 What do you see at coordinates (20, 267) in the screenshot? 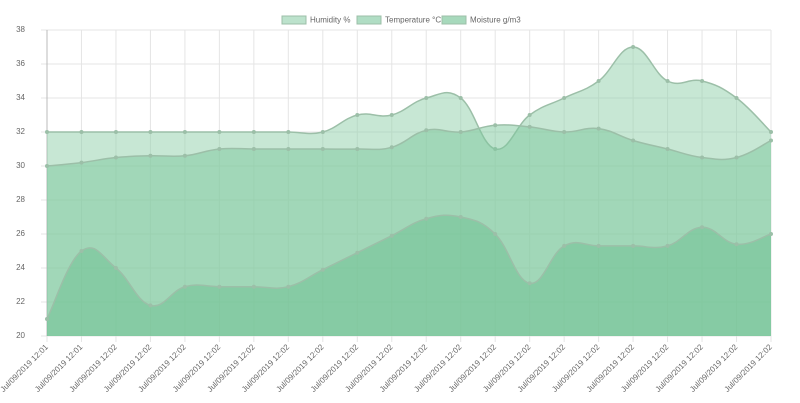
I see `y-tick-label: 24` at bounding box center [20, 267].